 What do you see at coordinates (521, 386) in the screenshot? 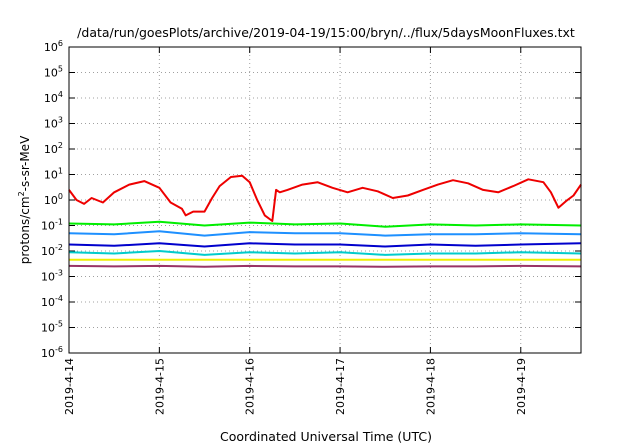
I see `x-tick-label: 2019-4-19` at bounding box center [521, 386].